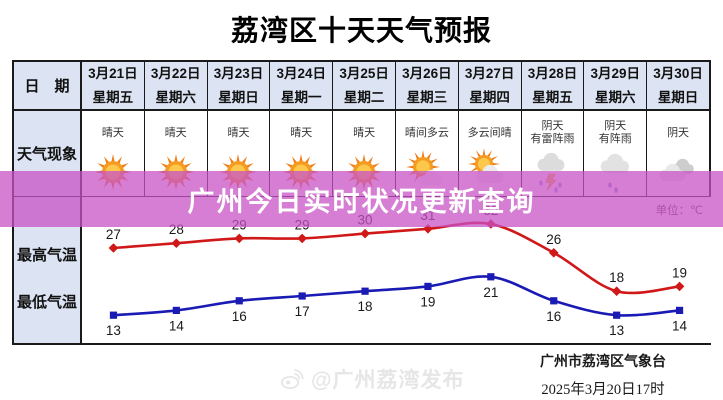 Image resolution: width=723 pixels, height=400 pixels. Describe the element at coordinates (678, 86) in the screenshot. I see `date-cell: 3月30日星期日` at that location.